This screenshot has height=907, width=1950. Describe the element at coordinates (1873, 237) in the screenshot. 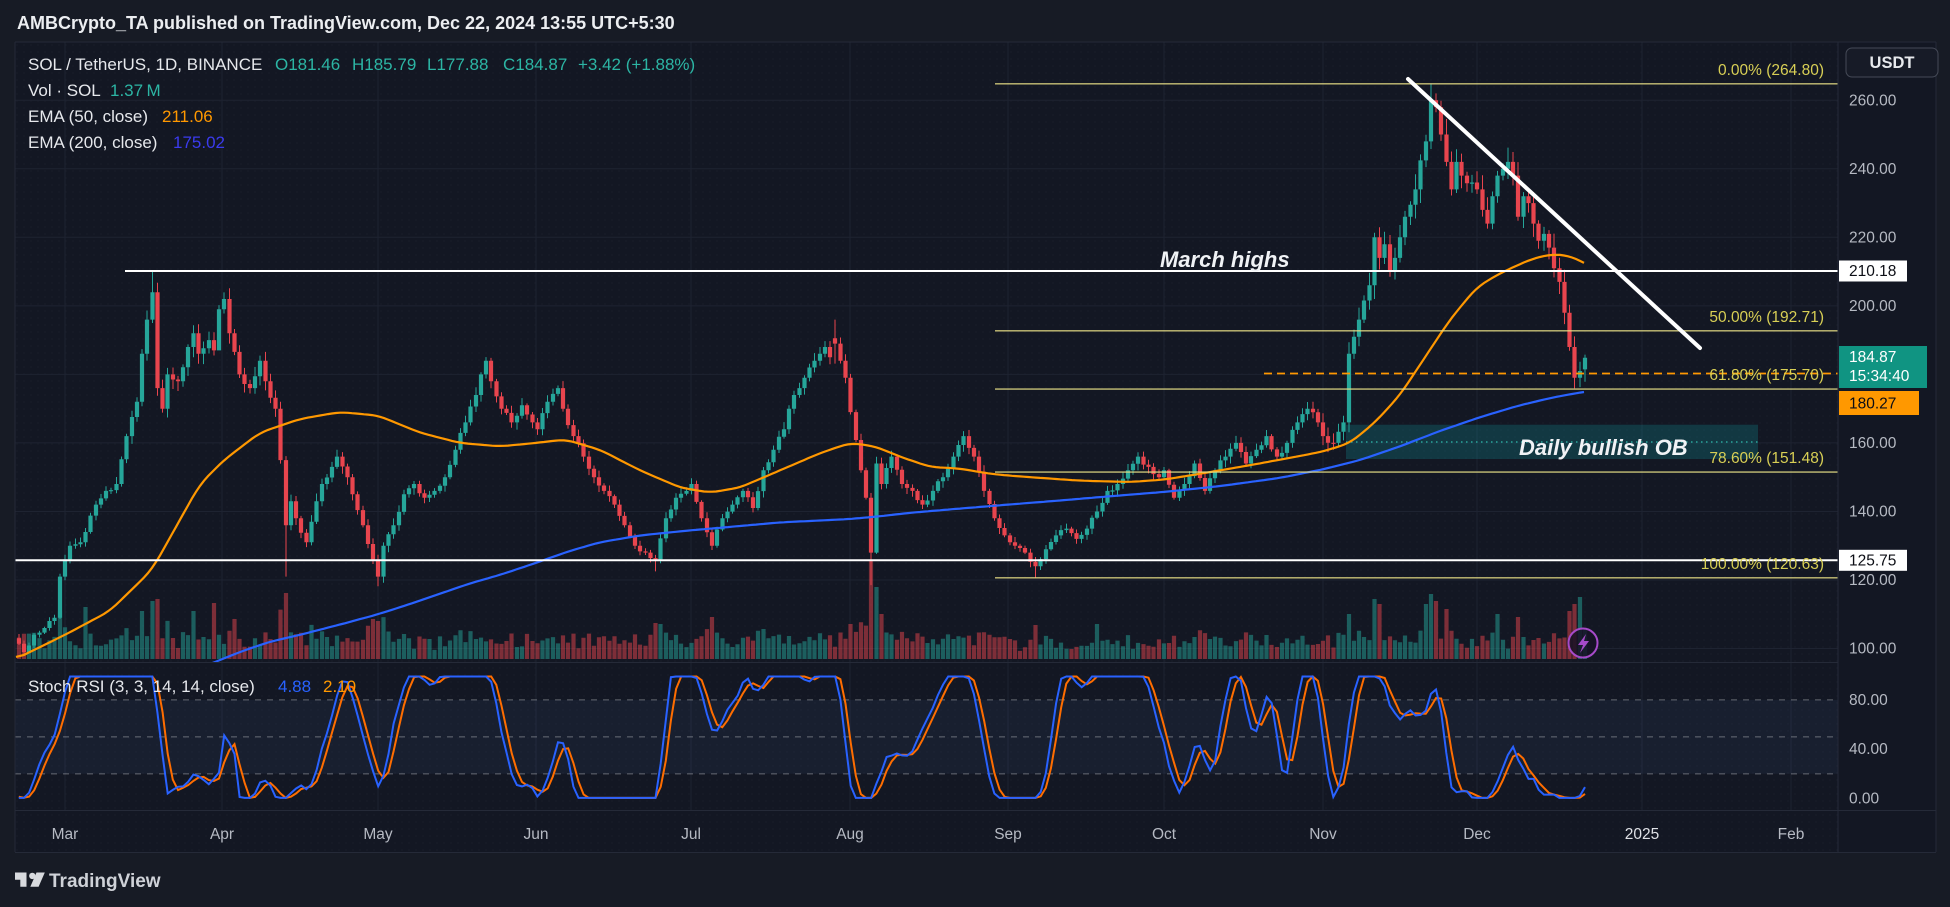

I see `svg-text: 220.00` at that location.